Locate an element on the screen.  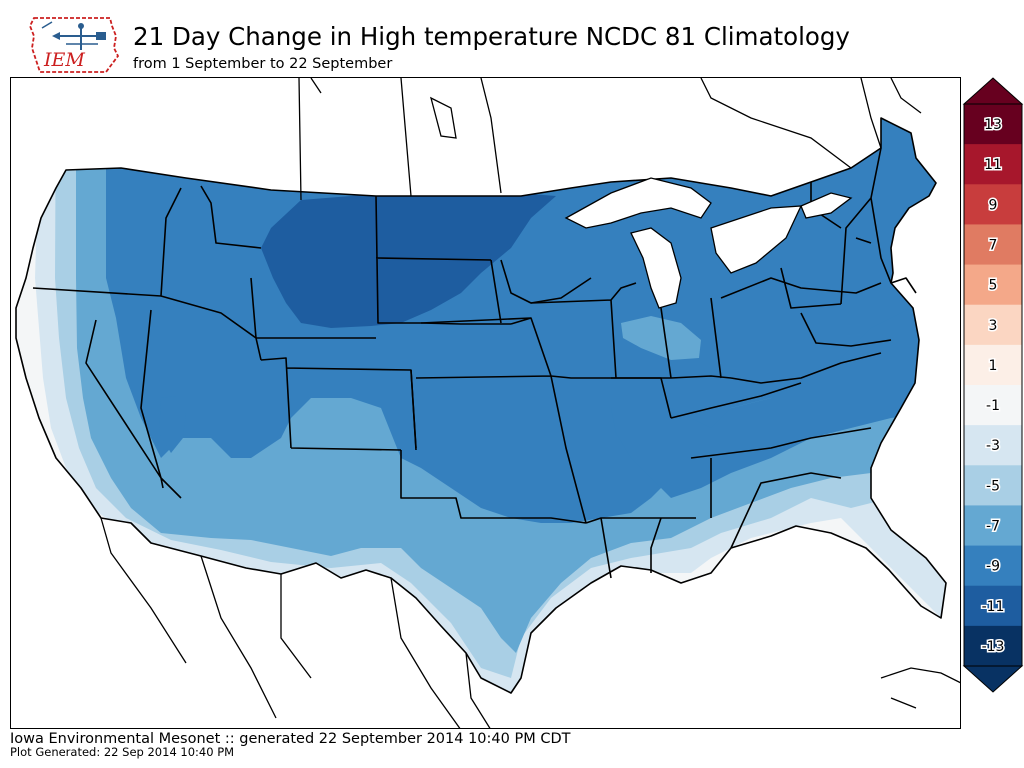
map-subtitle: from 1 September to 22 September is located at coordinates (263, 64).